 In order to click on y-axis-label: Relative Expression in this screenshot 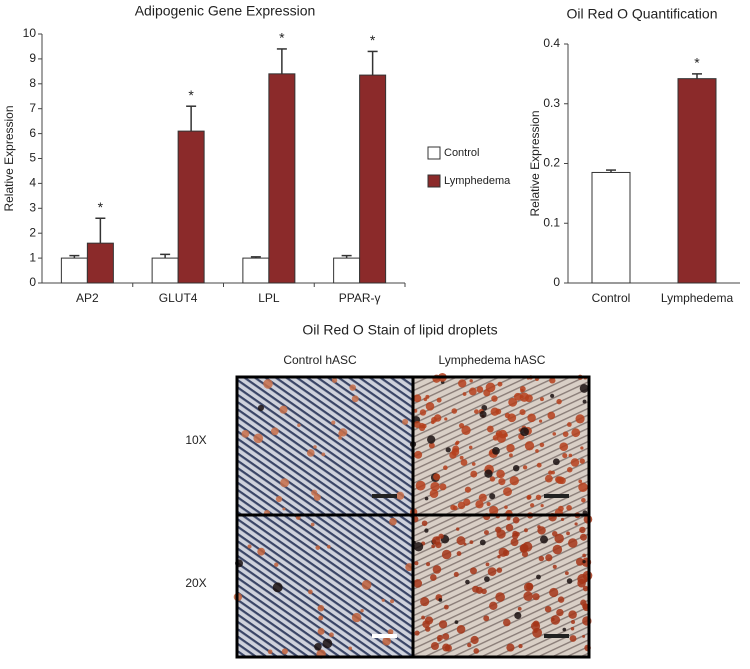, I will do `click(535, 163)`.